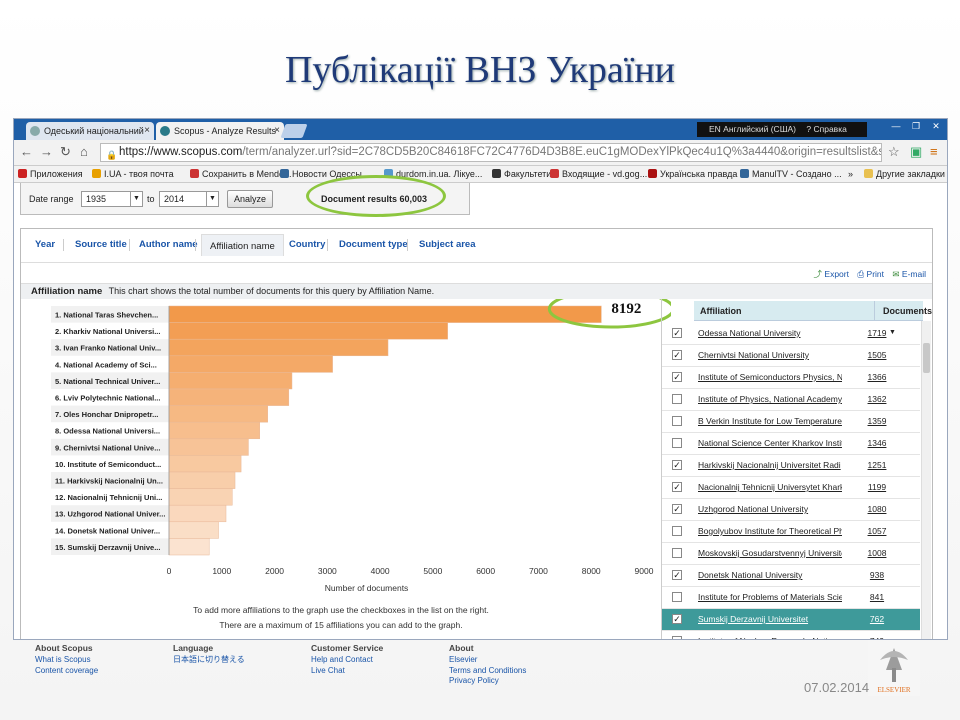  Describe the element at coordinates (877, 619) in the screenshot. I see `document-count-link: 762` at that location.